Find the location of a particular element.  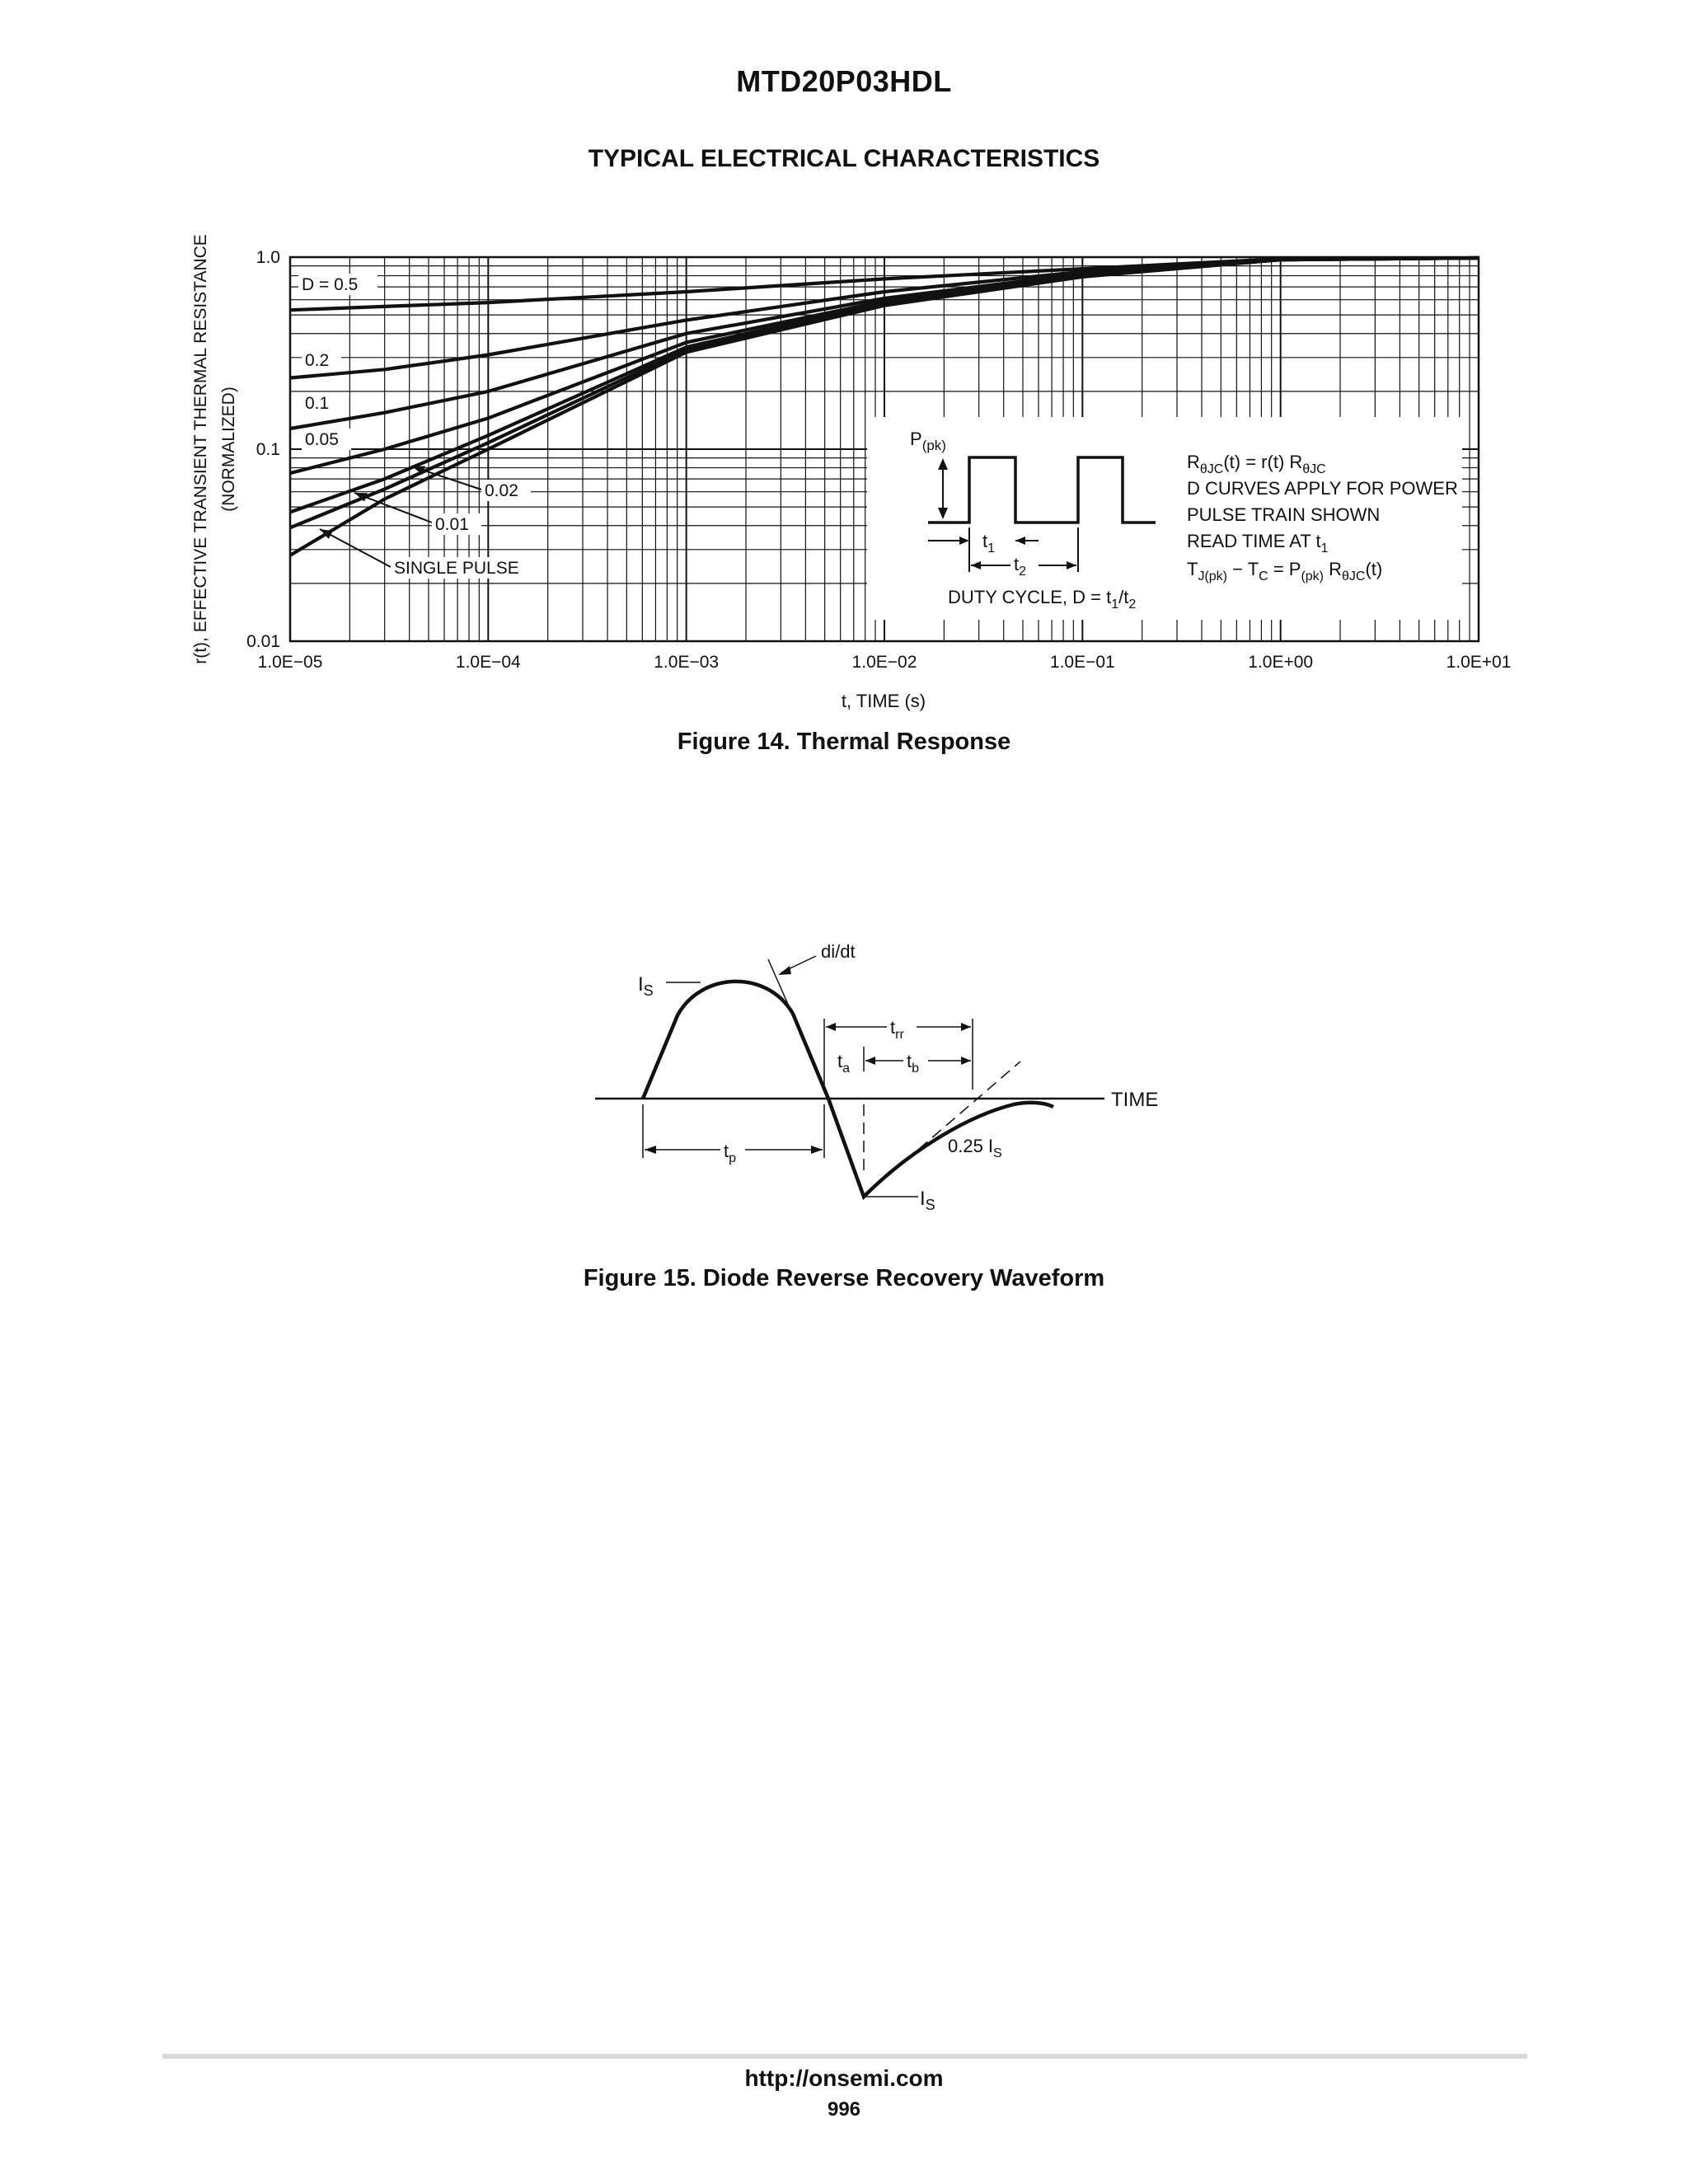

diode-reverse-recovery-diagram: TIME di/dt IS trr ta tb tp 0.25 IS IS is located at coordinates (877, 1077).